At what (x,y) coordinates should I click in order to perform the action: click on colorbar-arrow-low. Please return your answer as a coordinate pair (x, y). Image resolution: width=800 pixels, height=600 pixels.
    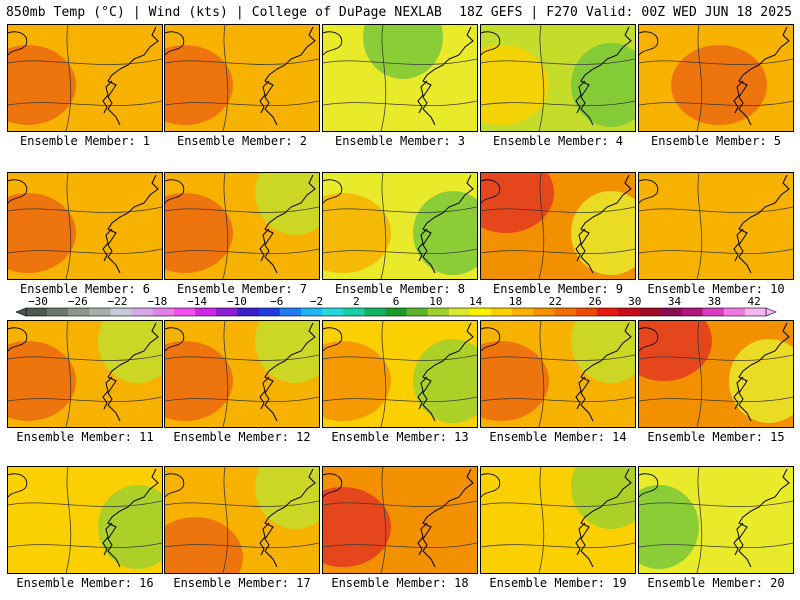
    Looking at the image, I should click on (21, 312).